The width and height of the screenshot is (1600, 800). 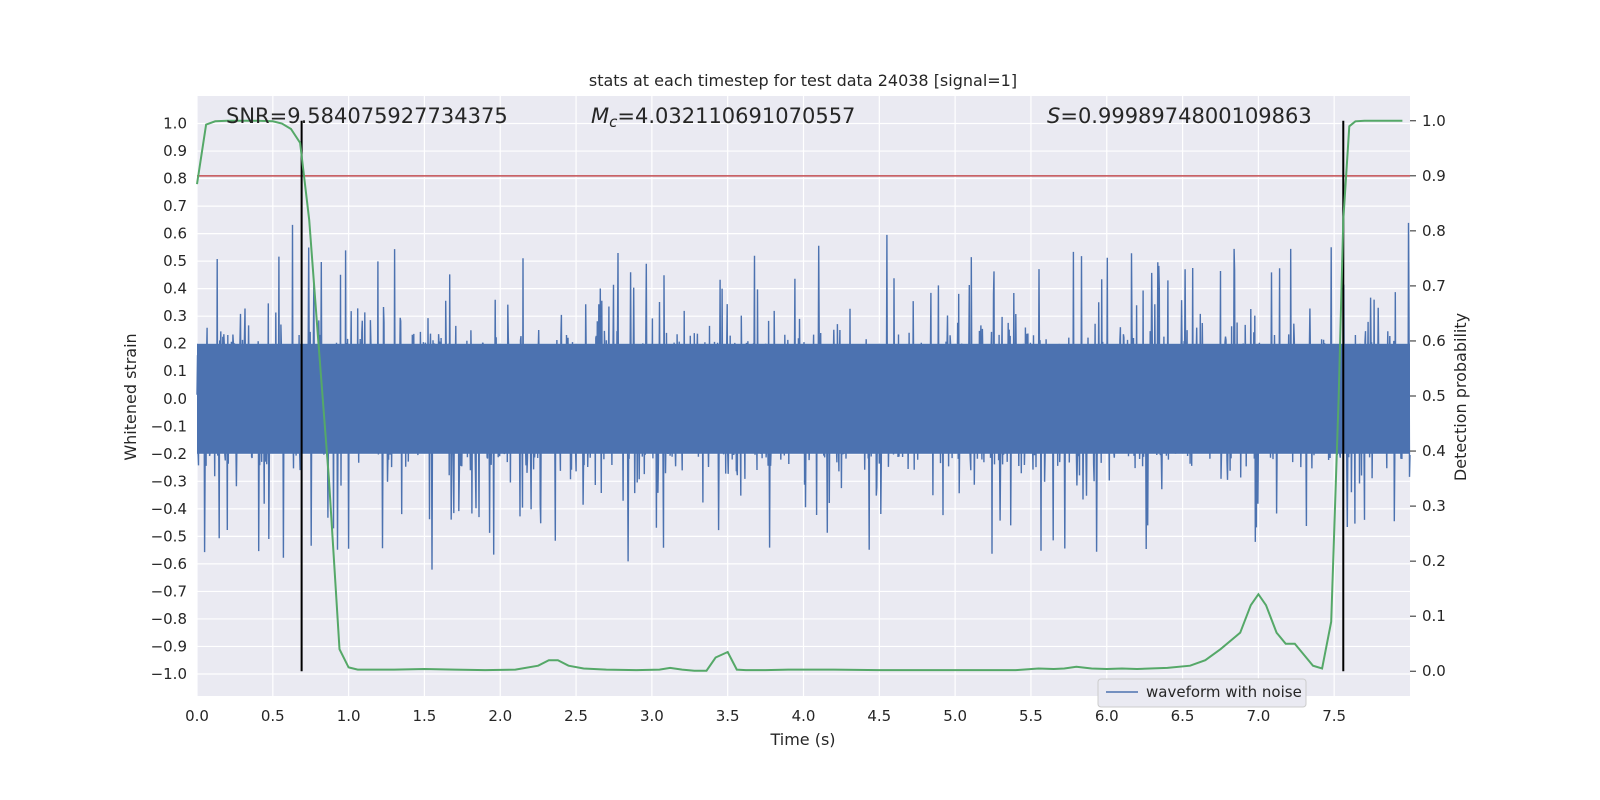 I want to click on s-symbol: S, so click(x=1053, y=116).